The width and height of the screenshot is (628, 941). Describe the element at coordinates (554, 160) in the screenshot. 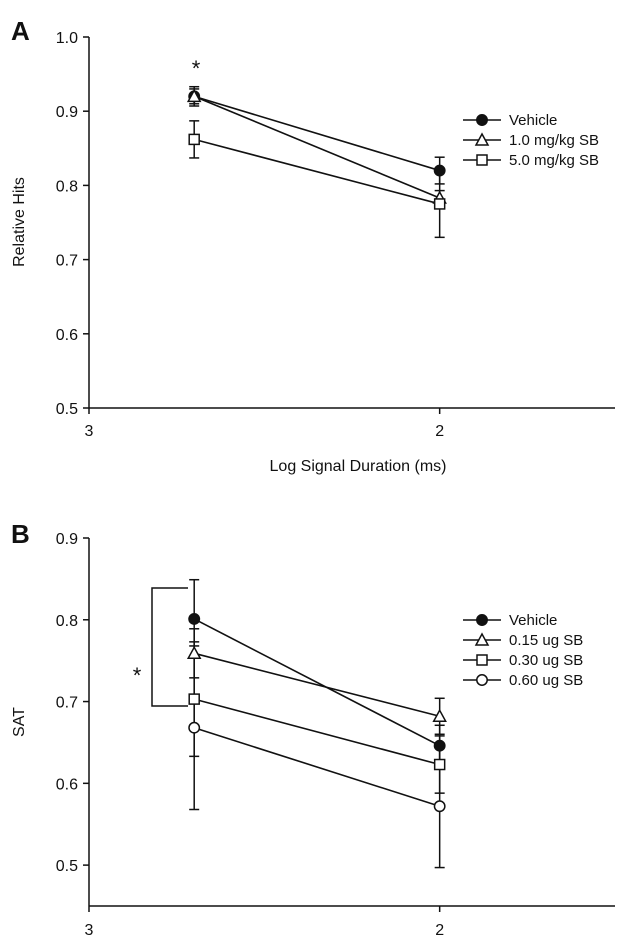

I see `legend-label: 5.0 mg/kg SB` at that location.